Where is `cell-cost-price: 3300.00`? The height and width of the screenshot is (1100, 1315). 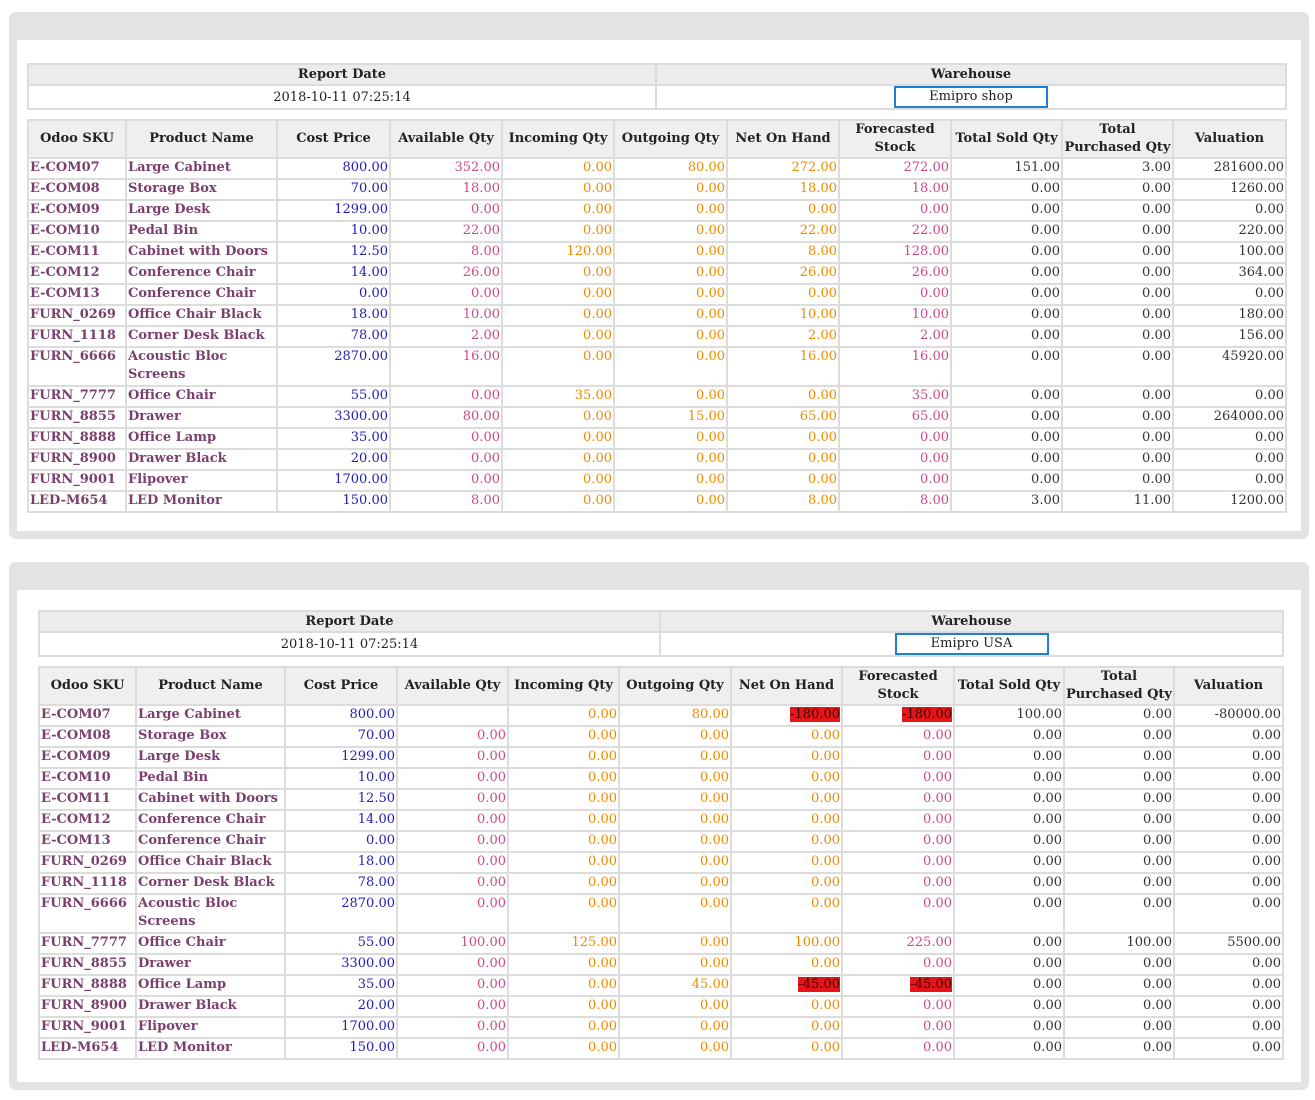
cell-cost-price: 3300.00 is located at coordinates (333, 417).